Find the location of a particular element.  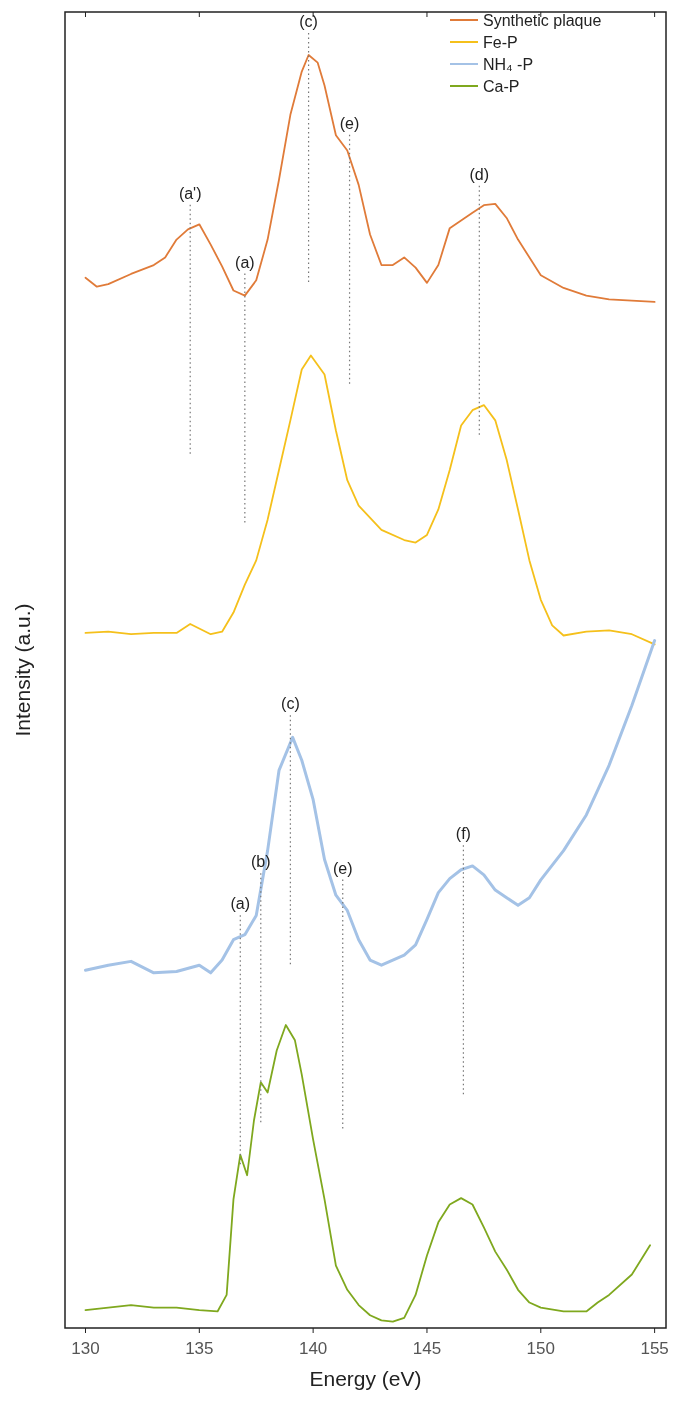

y-axis-title: Intensity (a.u.) is located at coordinates (22, 670).